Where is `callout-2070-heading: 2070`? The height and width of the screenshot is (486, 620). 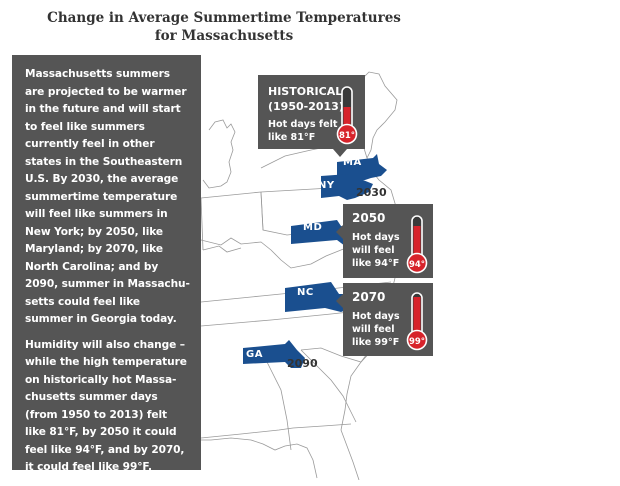
callout-2070-heading: 2070 is located at coordinates (369, 297).